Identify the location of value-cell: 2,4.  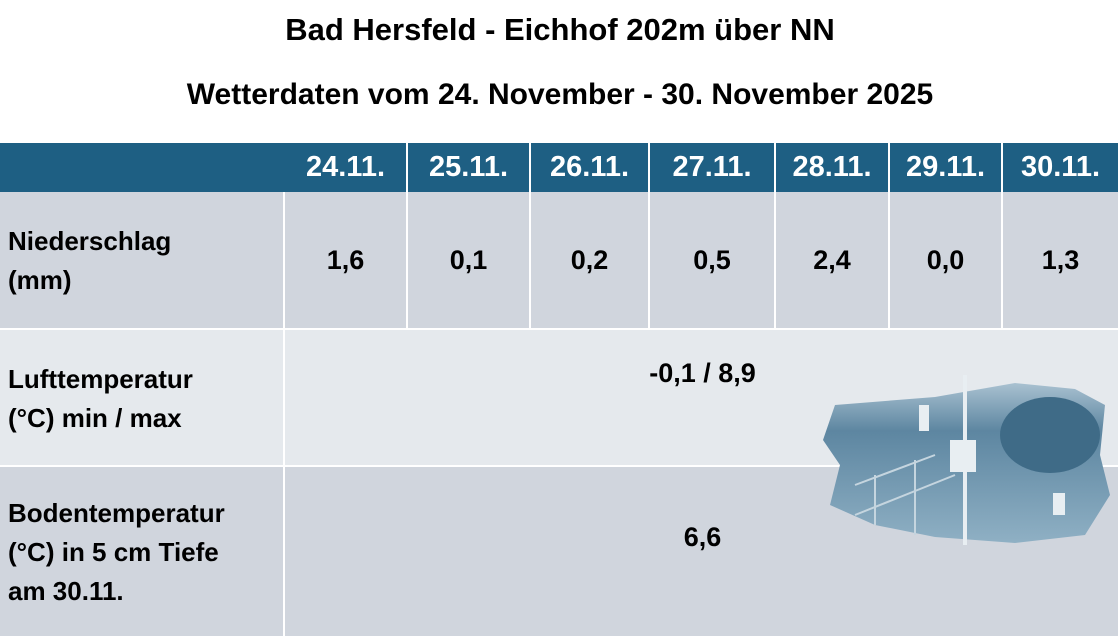
(833, 261).